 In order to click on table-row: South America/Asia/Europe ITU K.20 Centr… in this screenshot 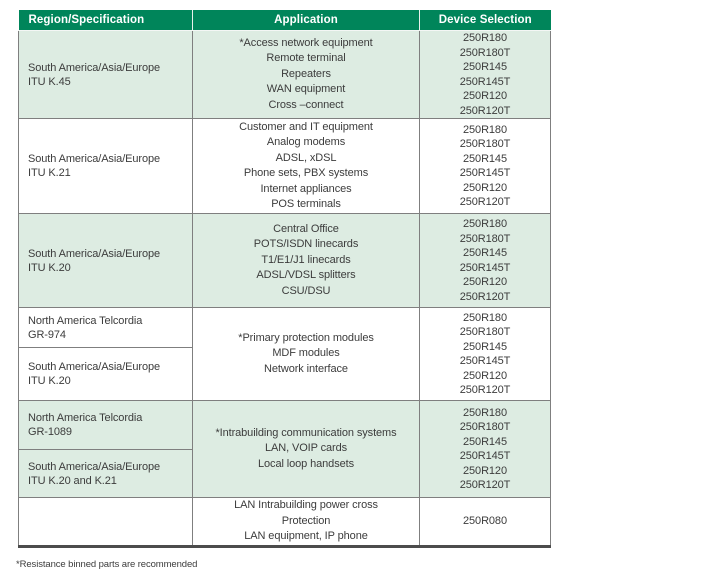, I will do `click(284, 260)`.